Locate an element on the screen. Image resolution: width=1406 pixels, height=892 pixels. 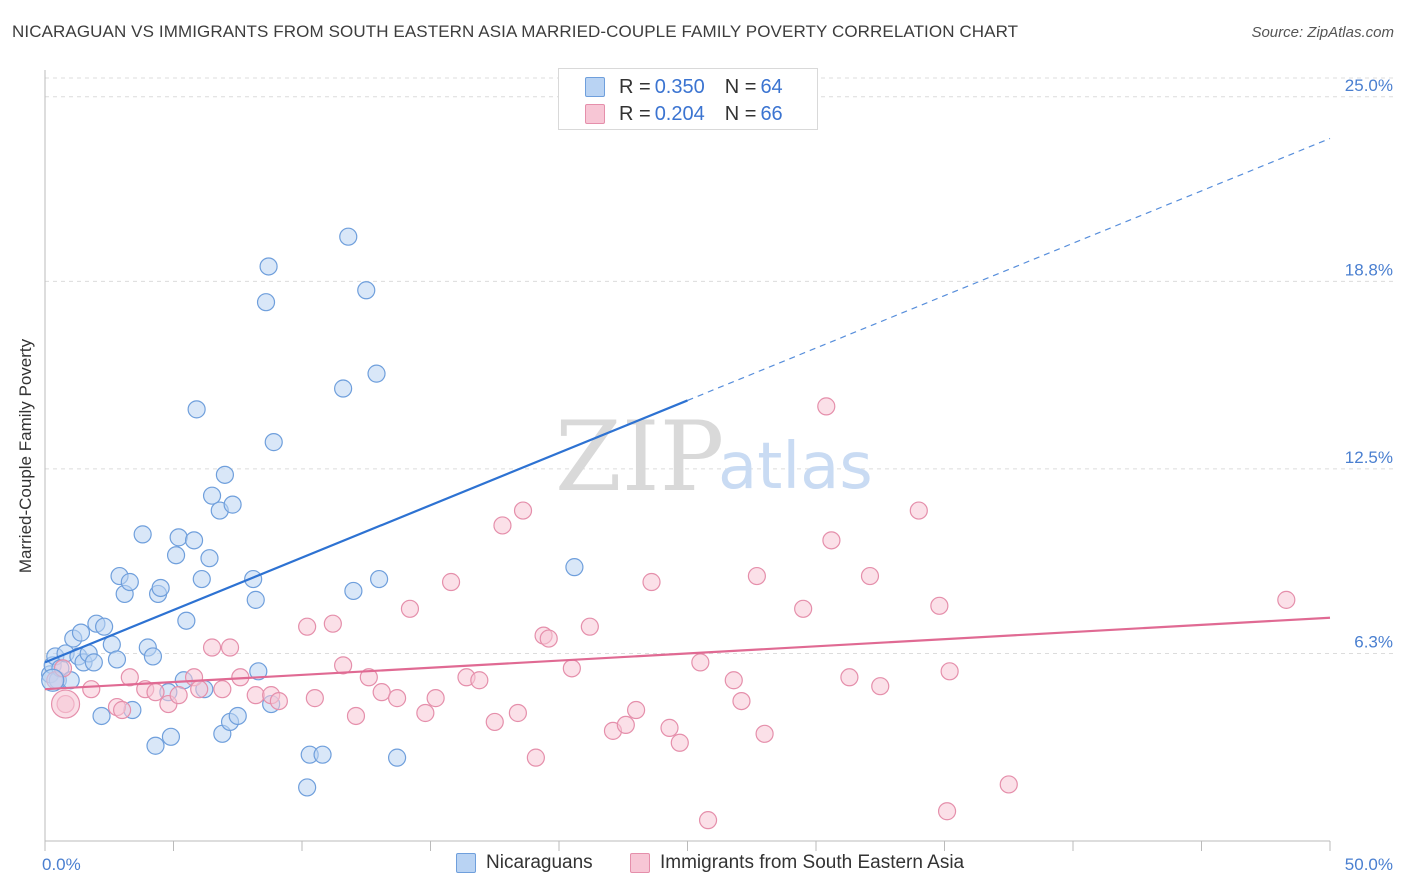
legend-label: Nicaraguans is located at coordinates (539, 862).